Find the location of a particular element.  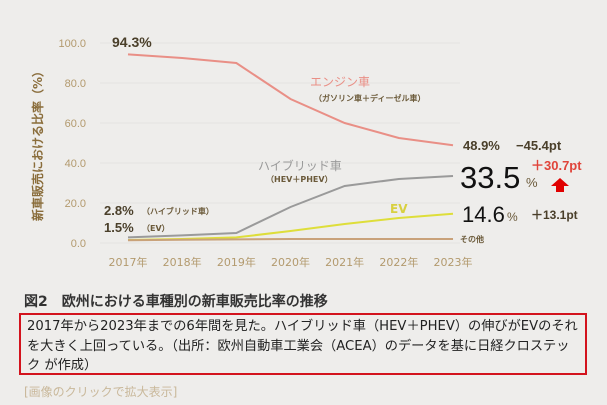

enlarge-image-link: [画像のクリックで拡大表示] is located at coordinates (101, 392).